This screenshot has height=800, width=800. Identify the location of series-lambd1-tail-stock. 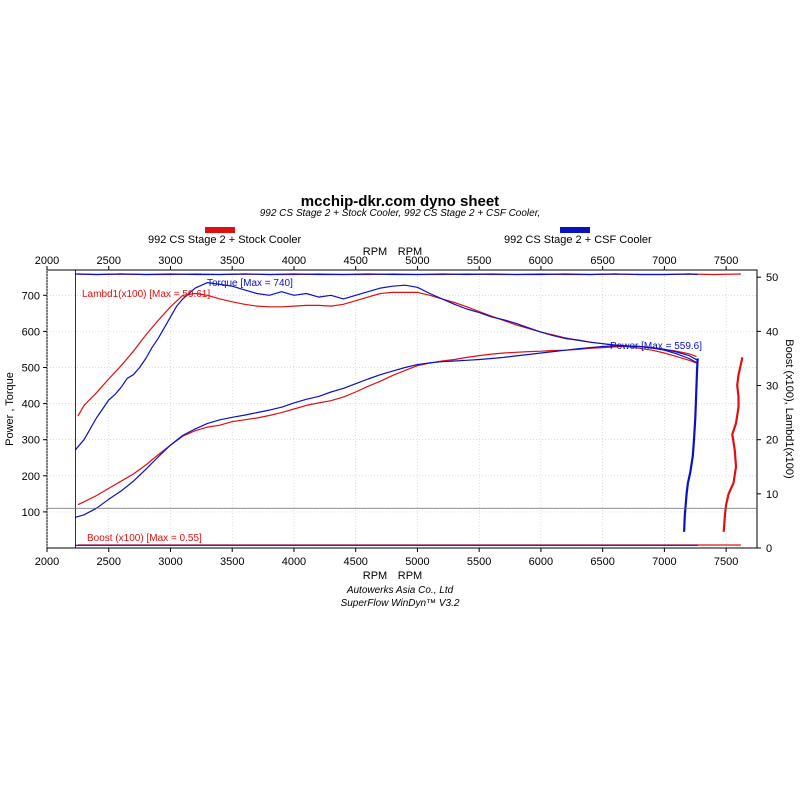
(733, 444).